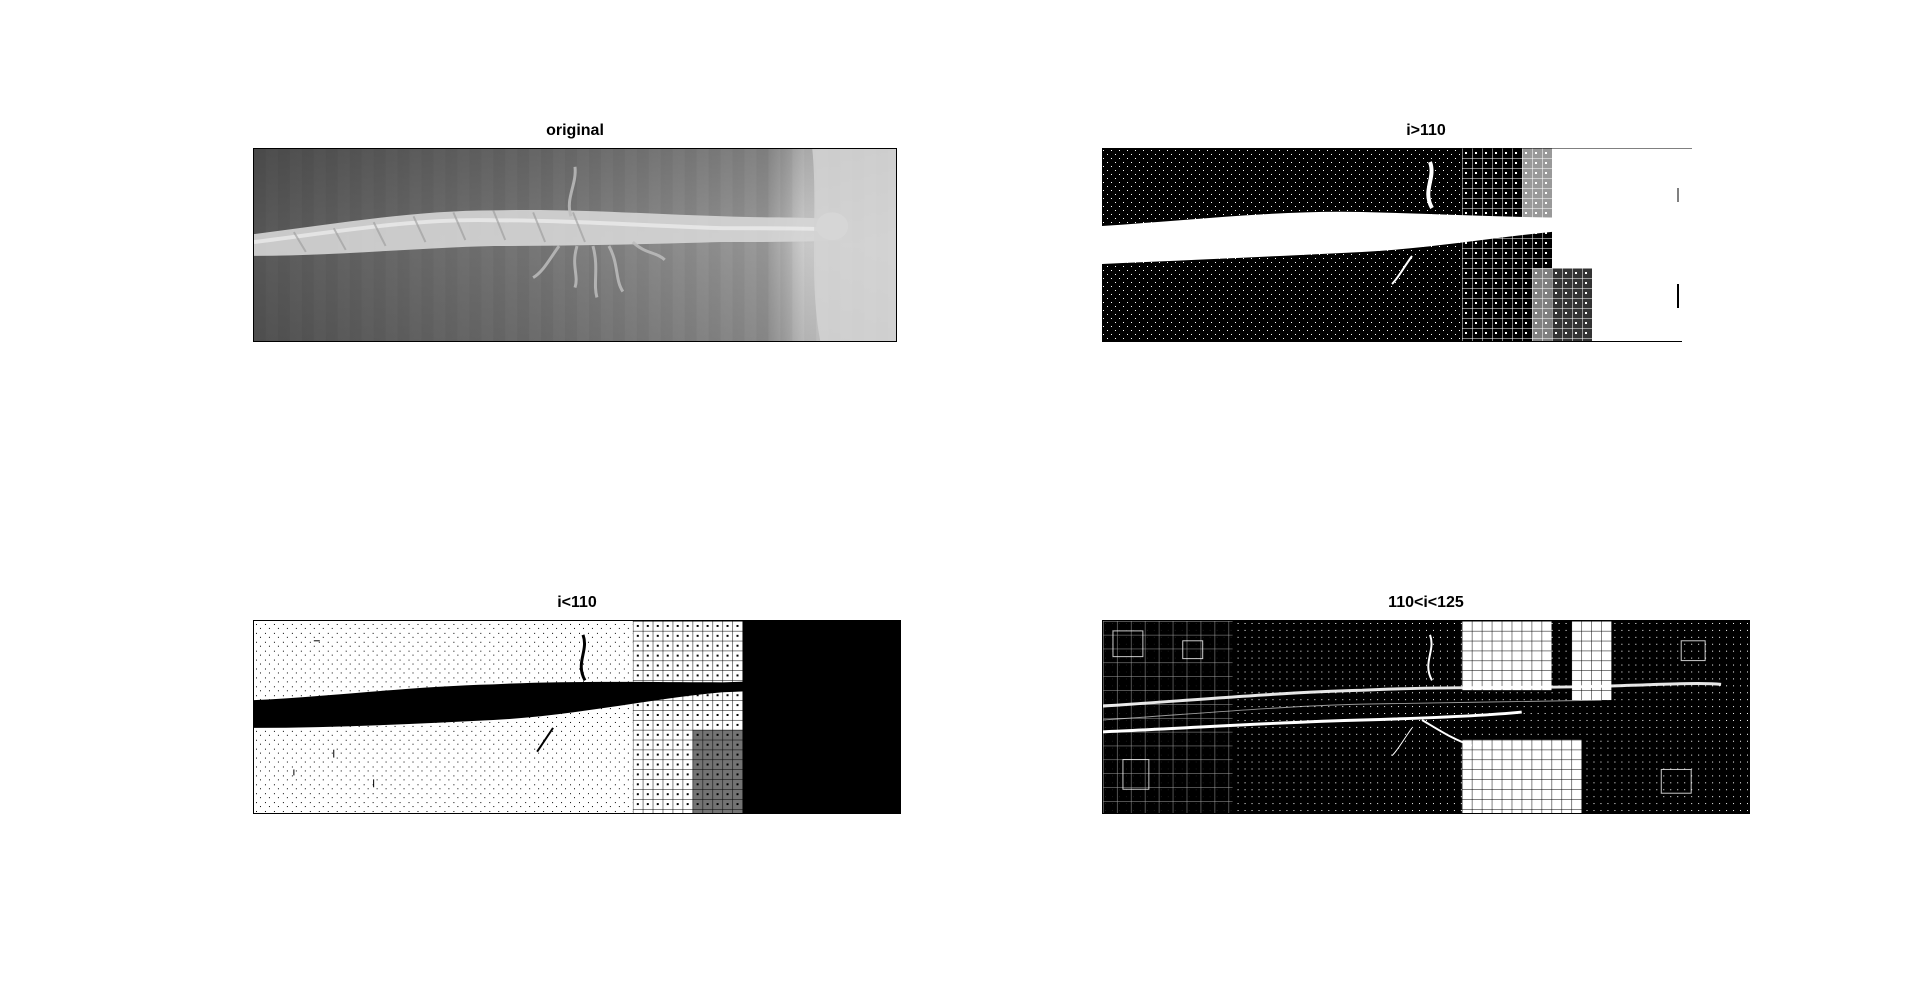 The height and width of the screenshot is (986, 1920). I want to click on subplot-threshold-above: i>110, so click(1426, 230).